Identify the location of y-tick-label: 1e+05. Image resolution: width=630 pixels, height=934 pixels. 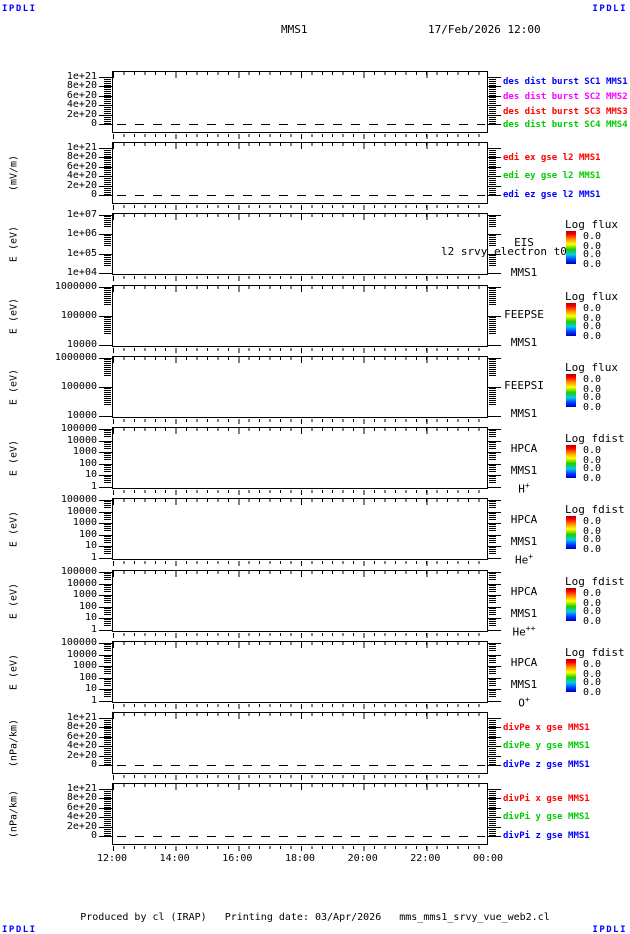
(81, 253).